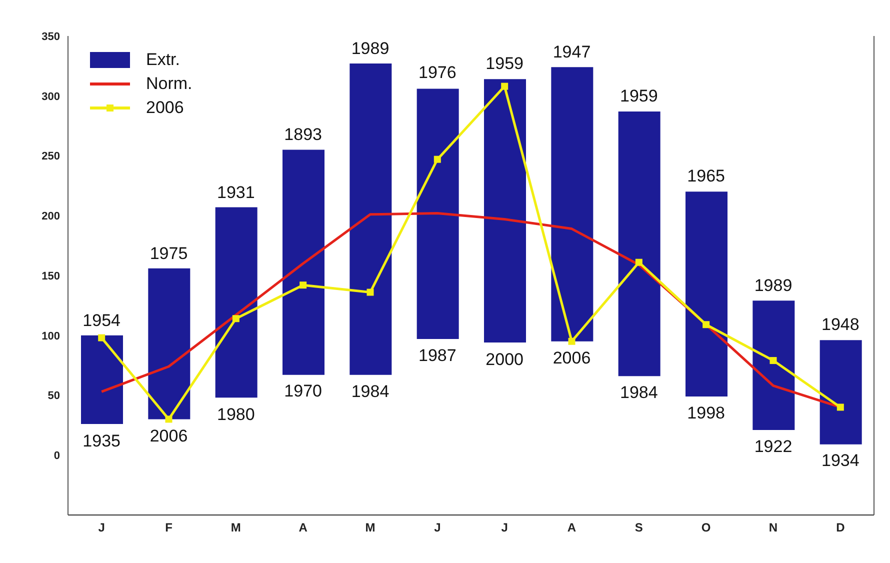 The height and width of the screenshot is (563, 890). Describe the element at coordinates (51, 156) in the screenshot. I see `y-tick-label: 250` at that location.